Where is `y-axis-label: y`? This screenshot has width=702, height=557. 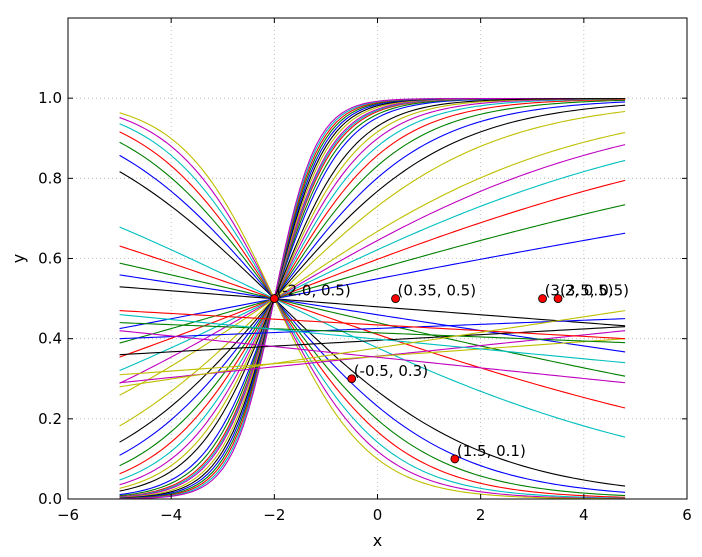 y-axis-label: y is located at coordinates (18, 258).